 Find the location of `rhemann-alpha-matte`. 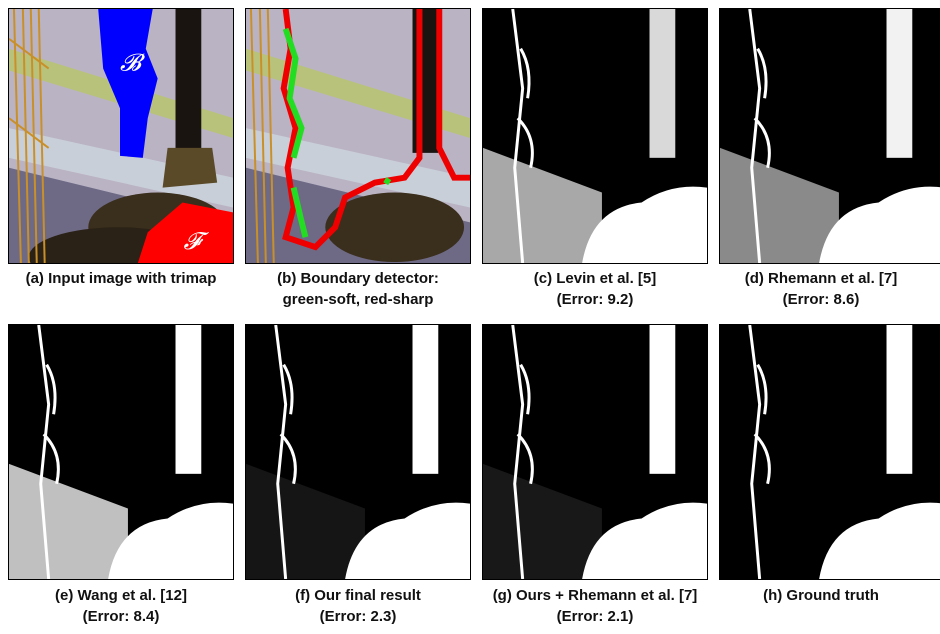

rhemann-alpha-matte is located at coordinates (830, 136).